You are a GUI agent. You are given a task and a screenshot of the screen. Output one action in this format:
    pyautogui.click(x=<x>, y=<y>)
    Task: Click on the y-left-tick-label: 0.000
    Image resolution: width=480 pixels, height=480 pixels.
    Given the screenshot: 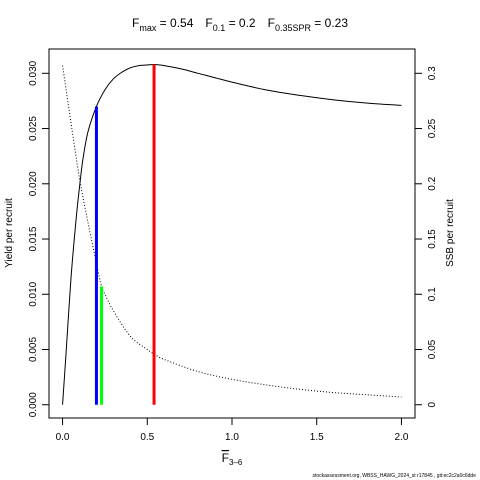 What is the action you would take?
    pyautogui.click(x=33, y=404)
    